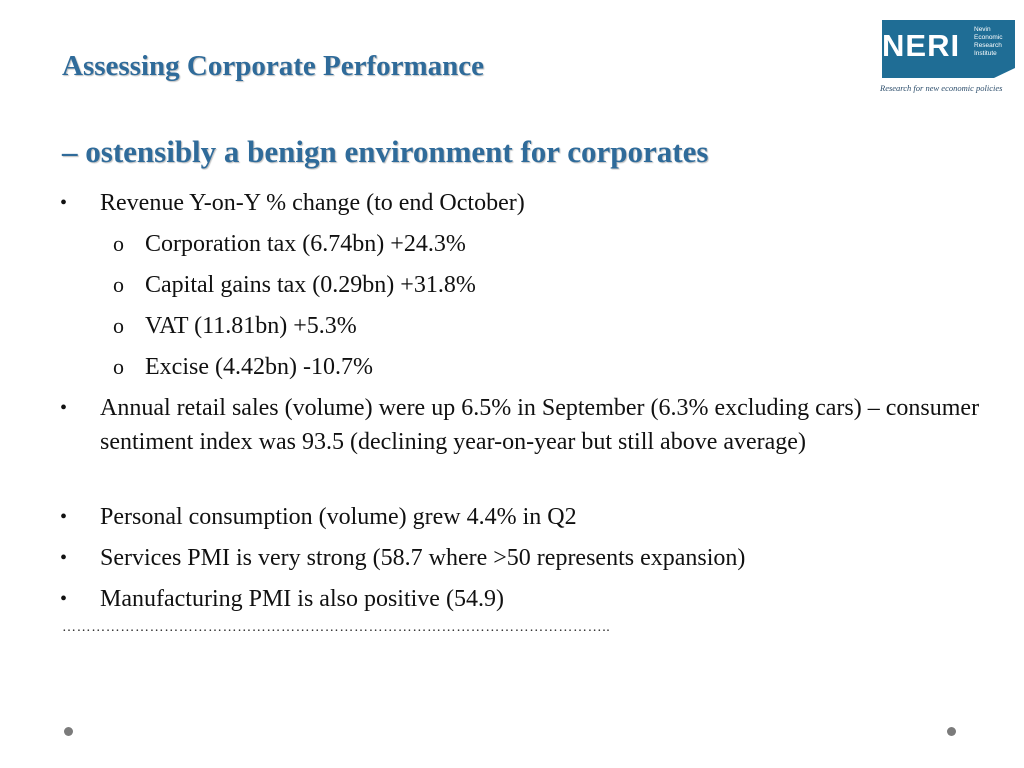 The image size is (1024, 768). I want to click on logo-wordmark: NERI, so click(921, 45).